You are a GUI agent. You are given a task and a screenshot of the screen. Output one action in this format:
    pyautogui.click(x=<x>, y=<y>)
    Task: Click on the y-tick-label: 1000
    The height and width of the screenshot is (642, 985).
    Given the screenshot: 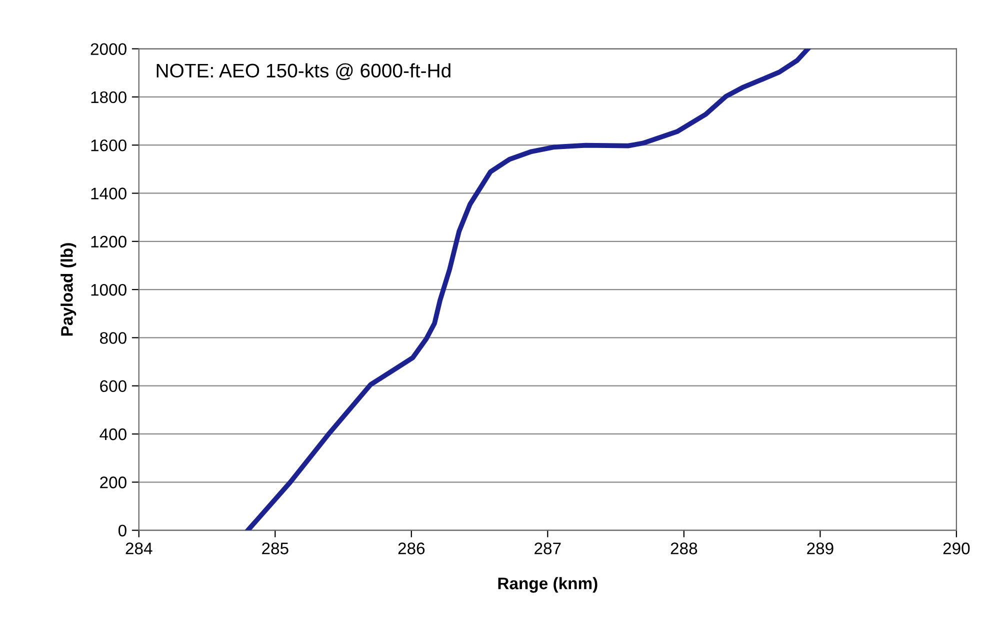 What is the action you would take?
    pyautogui.click(x=108, y=290)
    